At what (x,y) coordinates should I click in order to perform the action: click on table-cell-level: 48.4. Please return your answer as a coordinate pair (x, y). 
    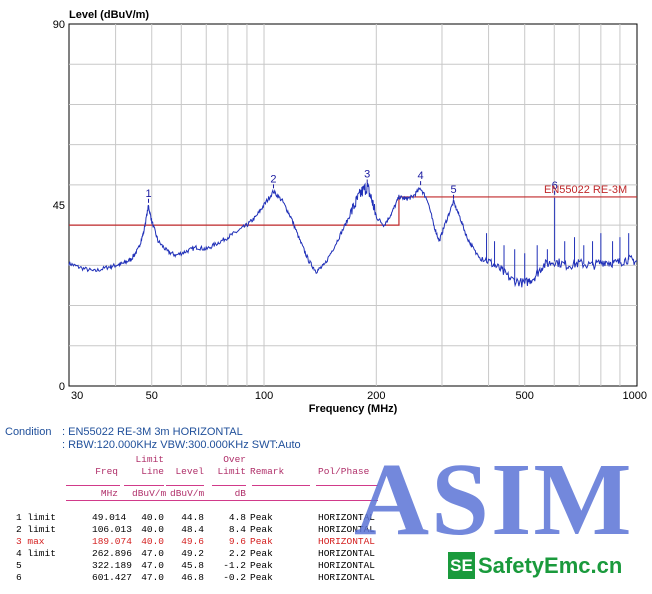
    Looking at the image, I should click on (192, 529).